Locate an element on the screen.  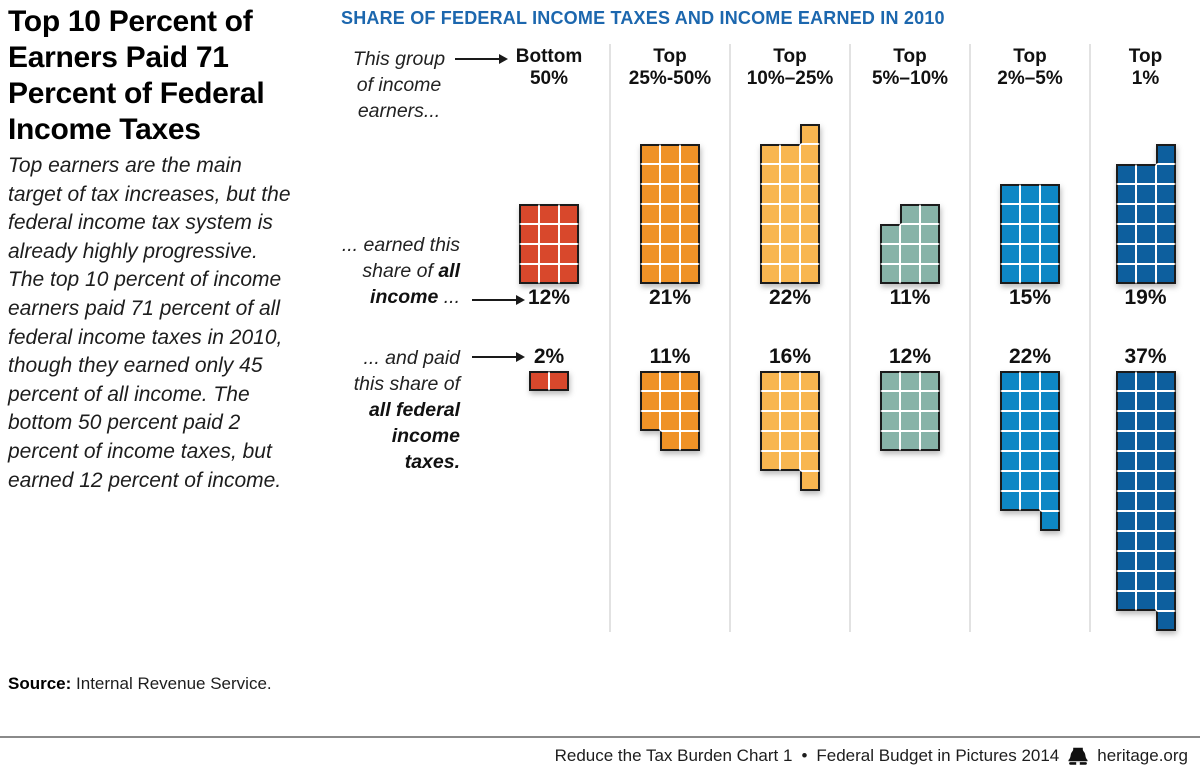
income-percent-label: 11% is located at coordinates (910, 297).